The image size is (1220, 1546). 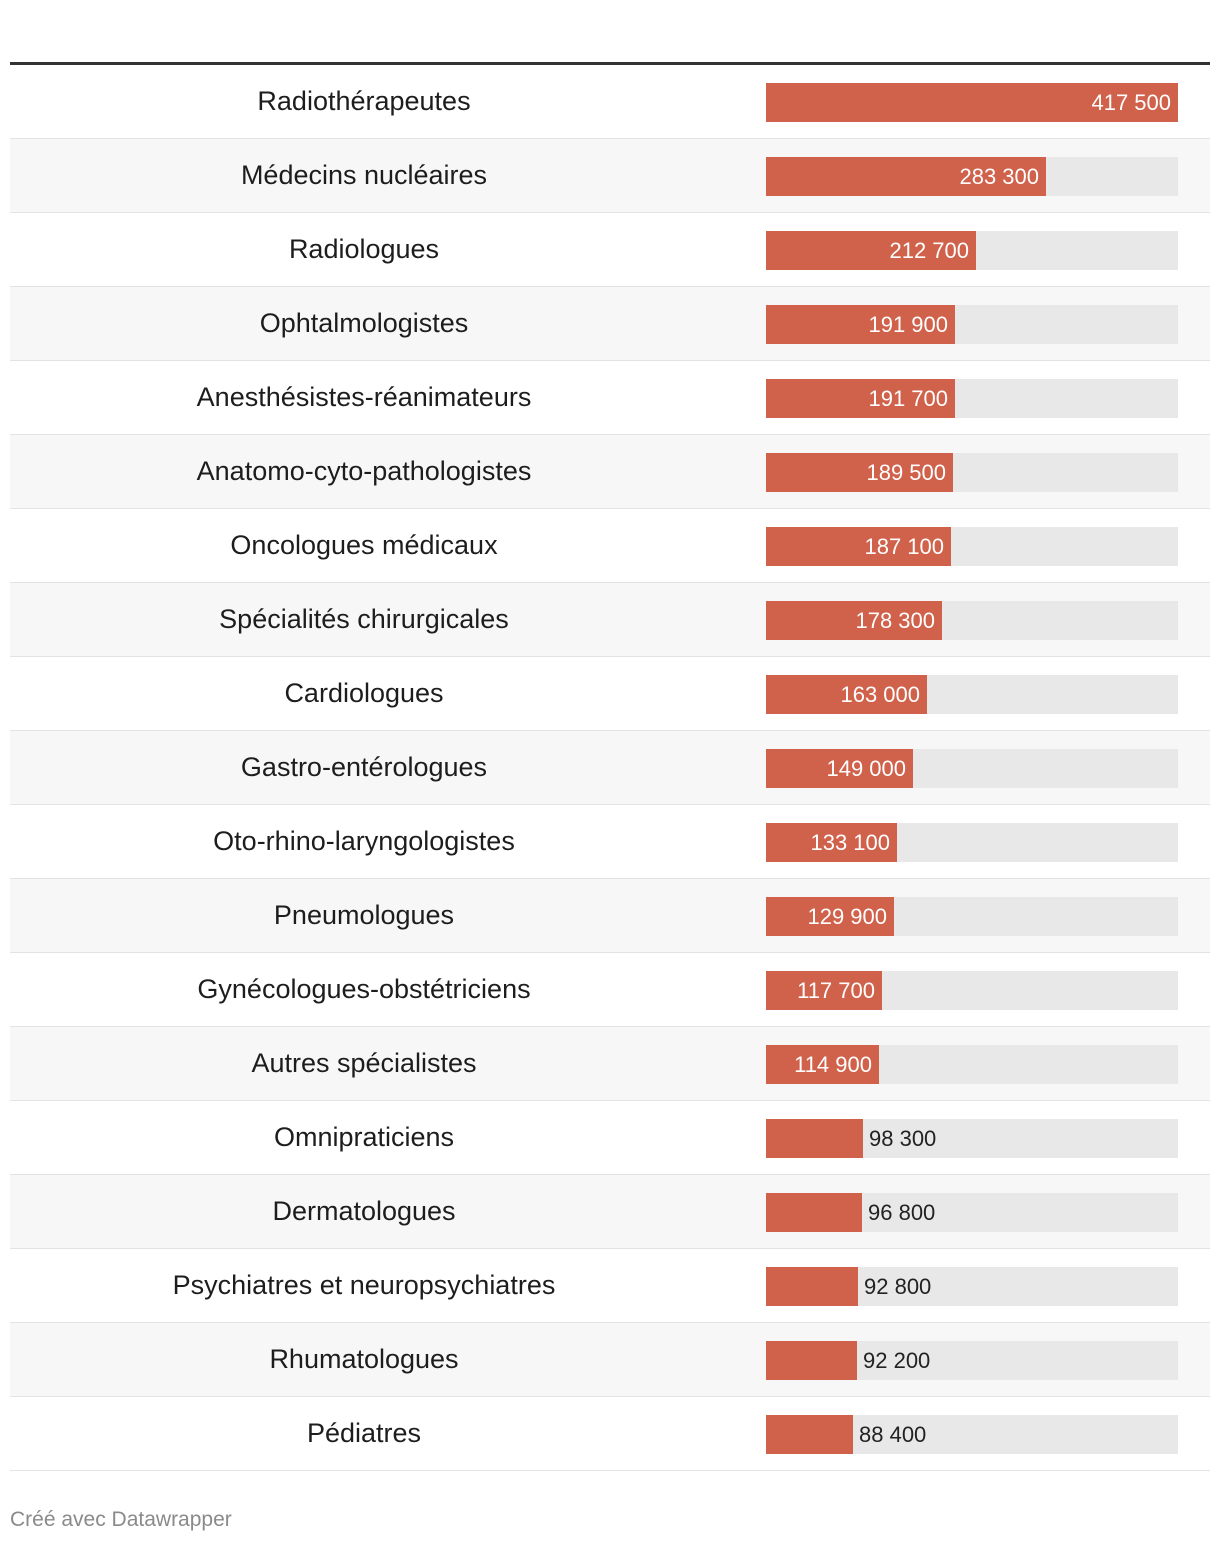 What do you see at coordinates (364, 1359) in the screenshot?
I see `row-label: Rhumatologues` at bounding box center [364, 1359].